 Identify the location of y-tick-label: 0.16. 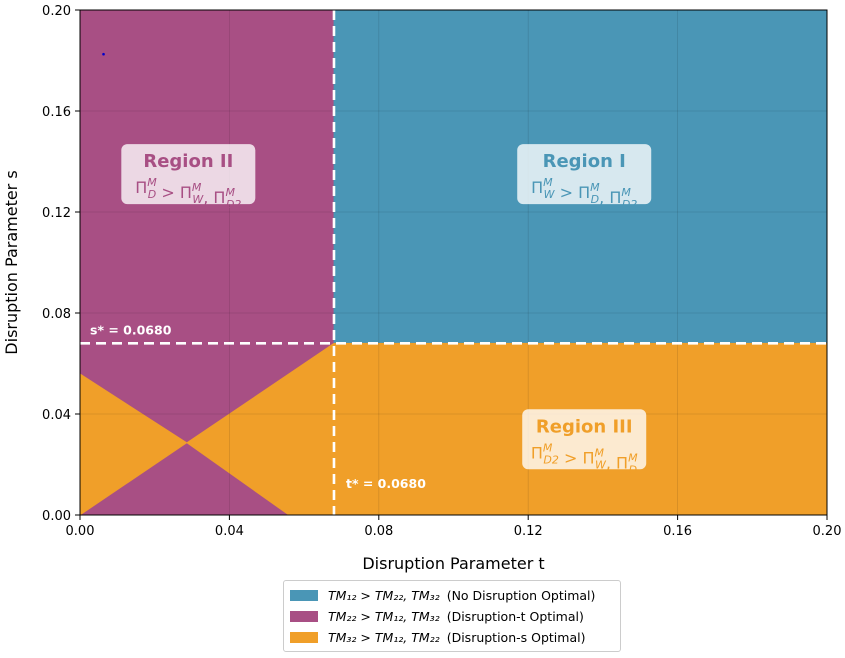
(56, 112).